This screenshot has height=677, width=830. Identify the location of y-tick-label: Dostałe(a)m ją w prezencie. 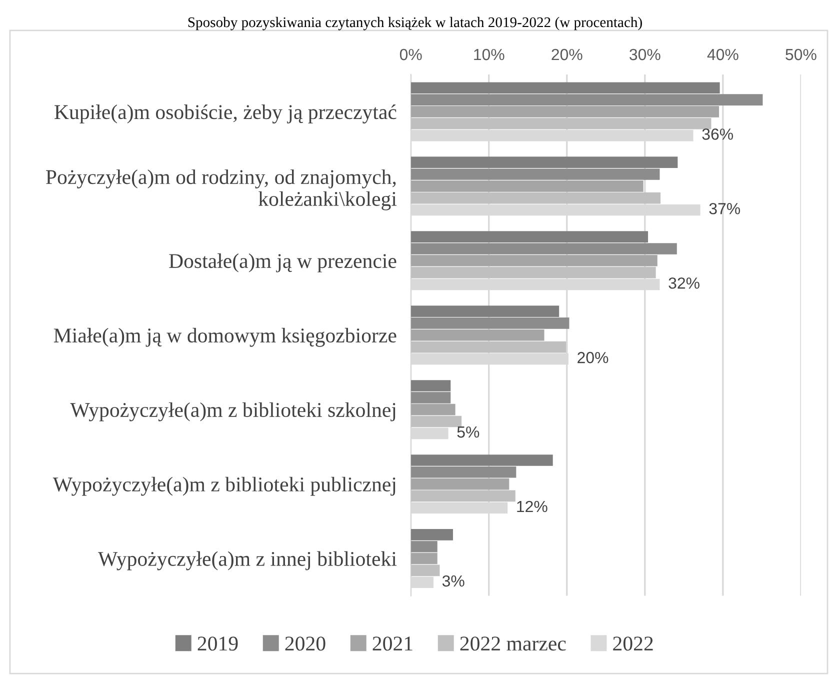
(282, 262).